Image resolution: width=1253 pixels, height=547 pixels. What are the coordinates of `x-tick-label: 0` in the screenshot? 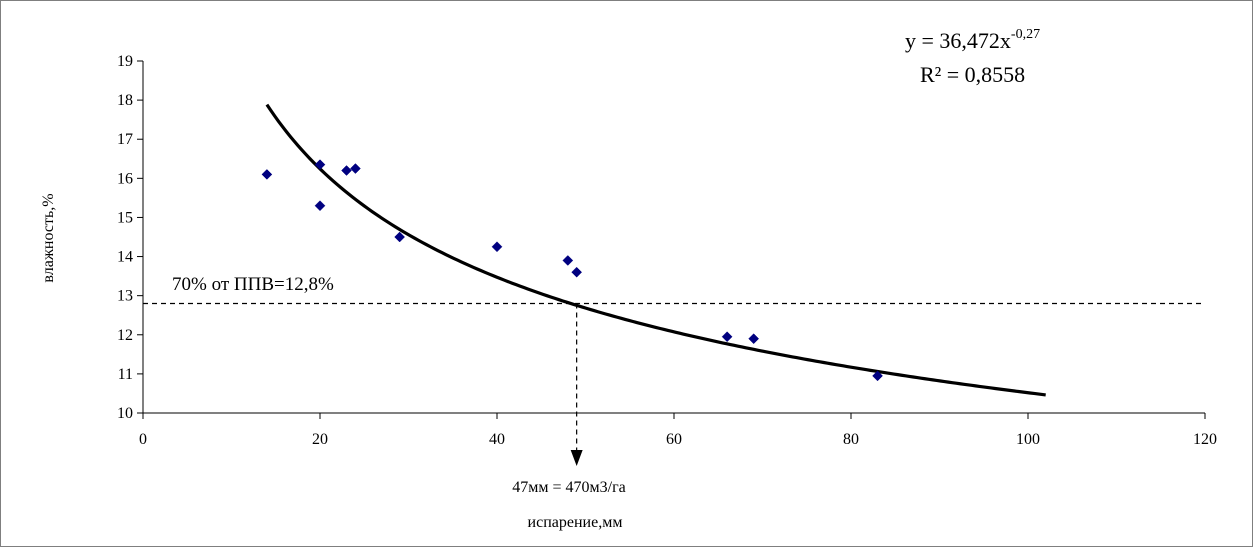 It's located at (143, 439).